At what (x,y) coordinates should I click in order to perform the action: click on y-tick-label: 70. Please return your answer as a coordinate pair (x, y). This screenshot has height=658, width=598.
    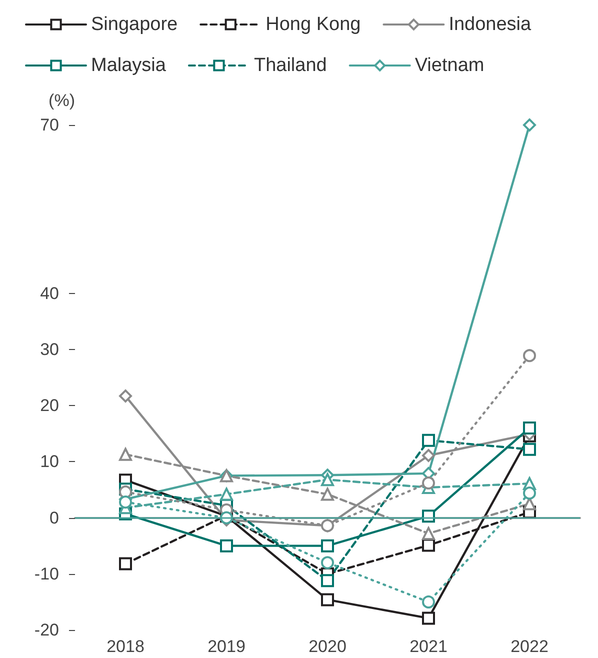
    Looking at the image, I should click on (49, 125).